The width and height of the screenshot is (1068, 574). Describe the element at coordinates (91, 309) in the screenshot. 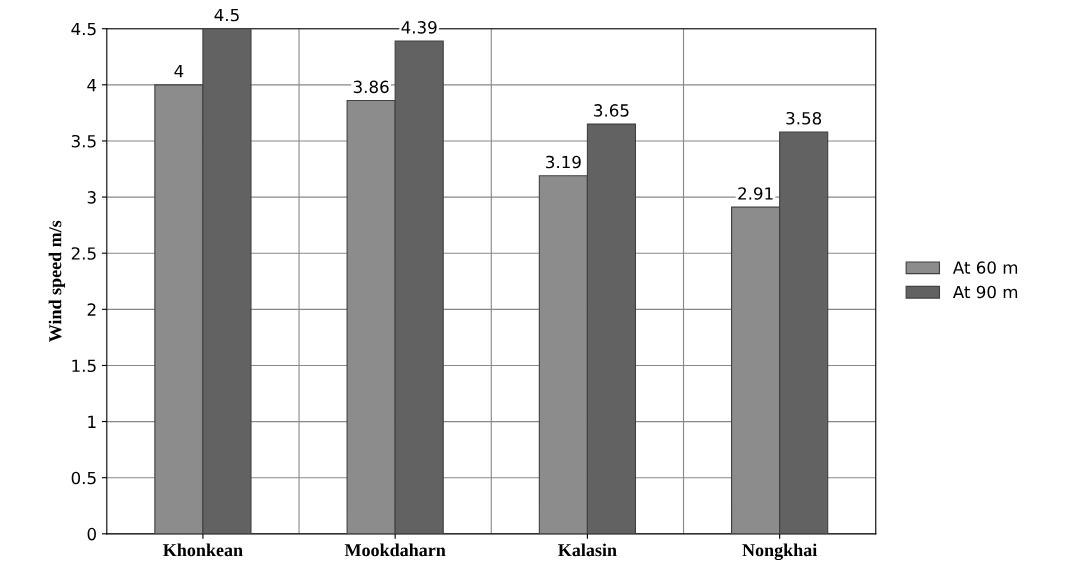

I see `y-tick-label: 2` at that location.